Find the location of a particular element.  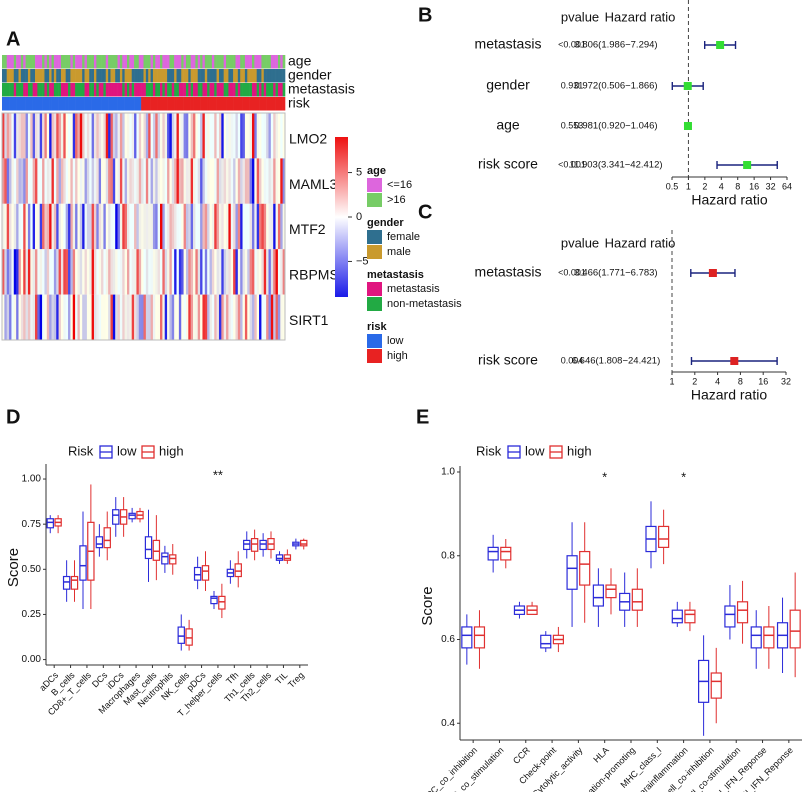

colorbar-tick-label: 0 is located at coordinates (359, 217).